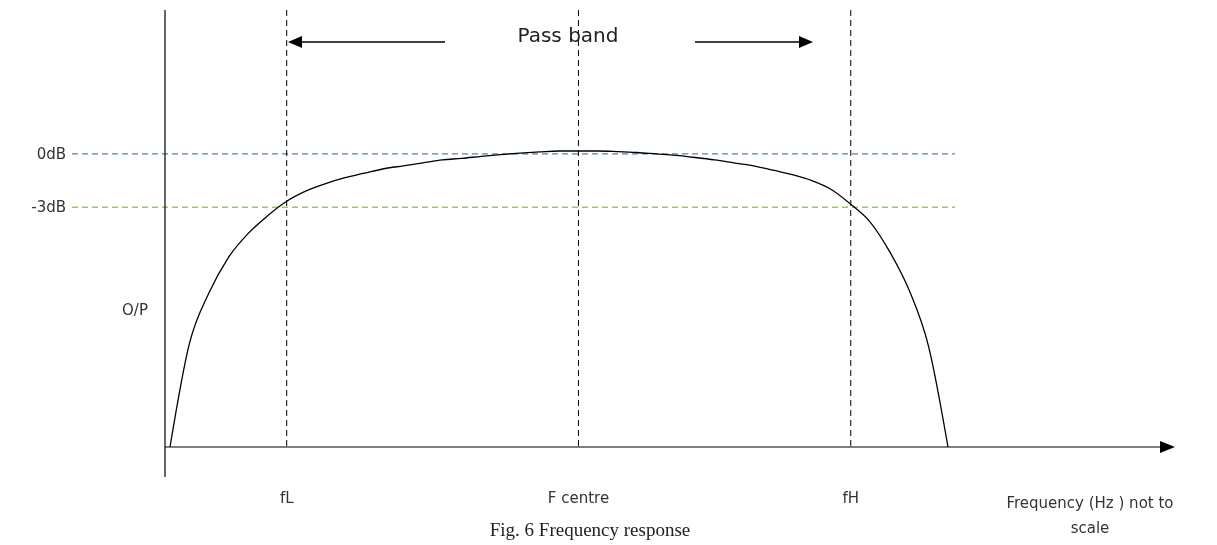 The image size is (1217, 545). I want to click on ref-line-label: -3dB, so click(48, 207).